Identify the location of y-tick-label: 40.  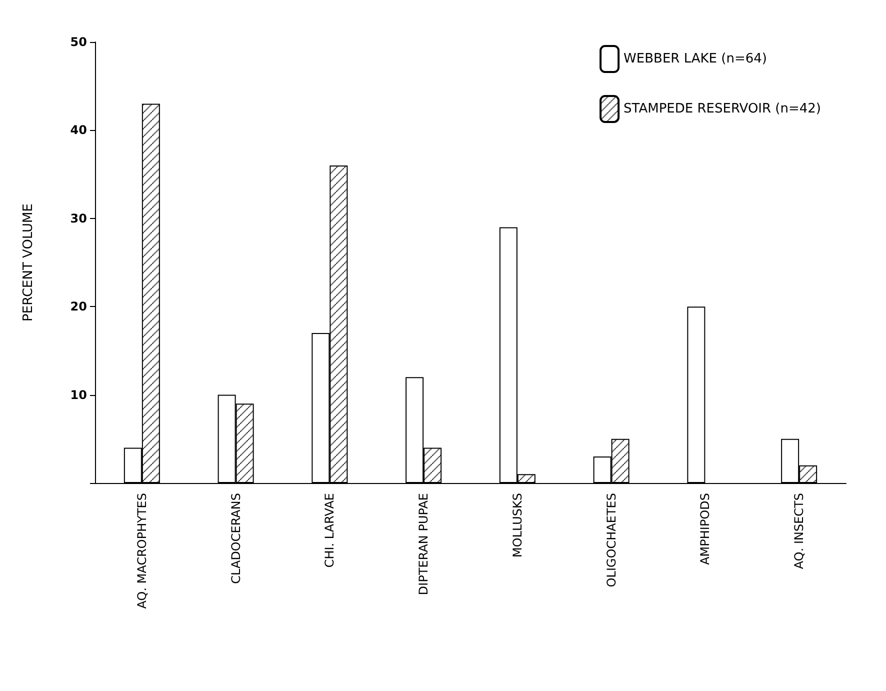
(78, 130).